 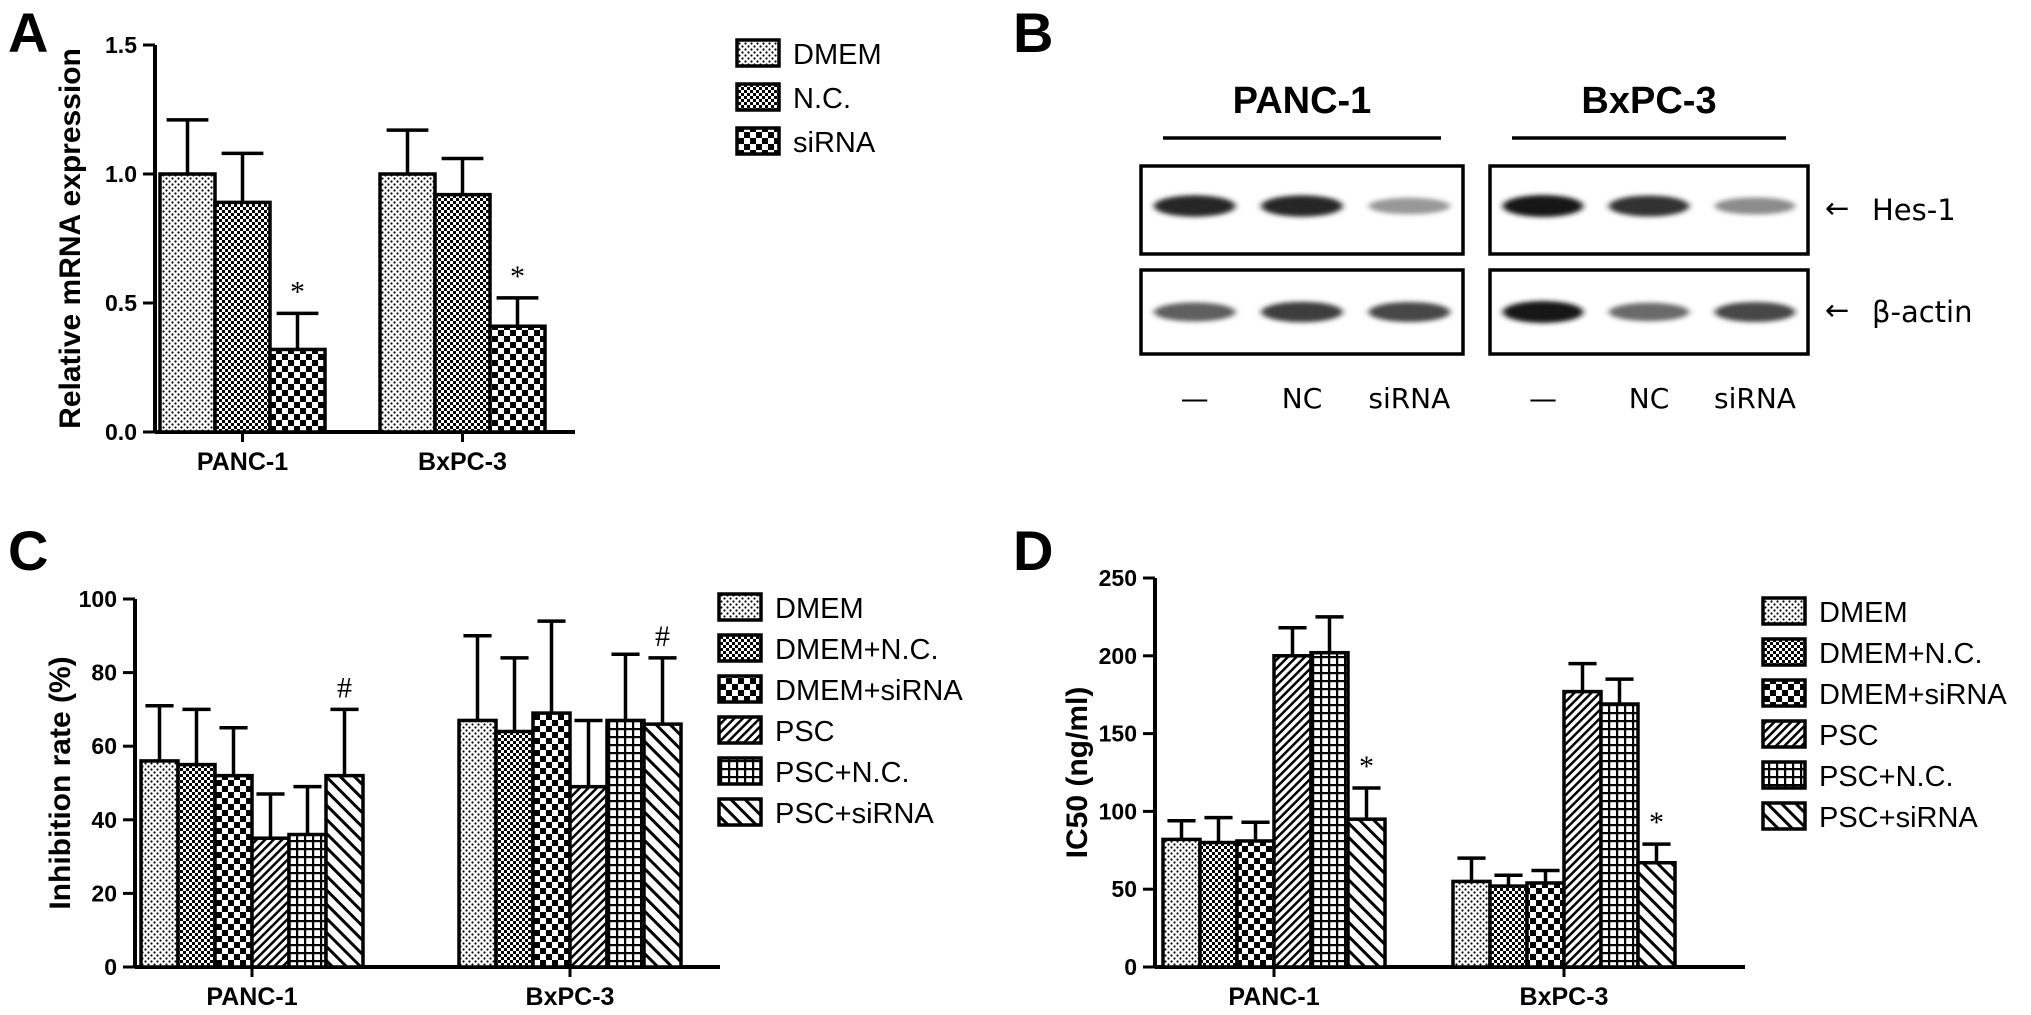 I want to click on y-tick-label: 250, so click(x=1118, y=578).